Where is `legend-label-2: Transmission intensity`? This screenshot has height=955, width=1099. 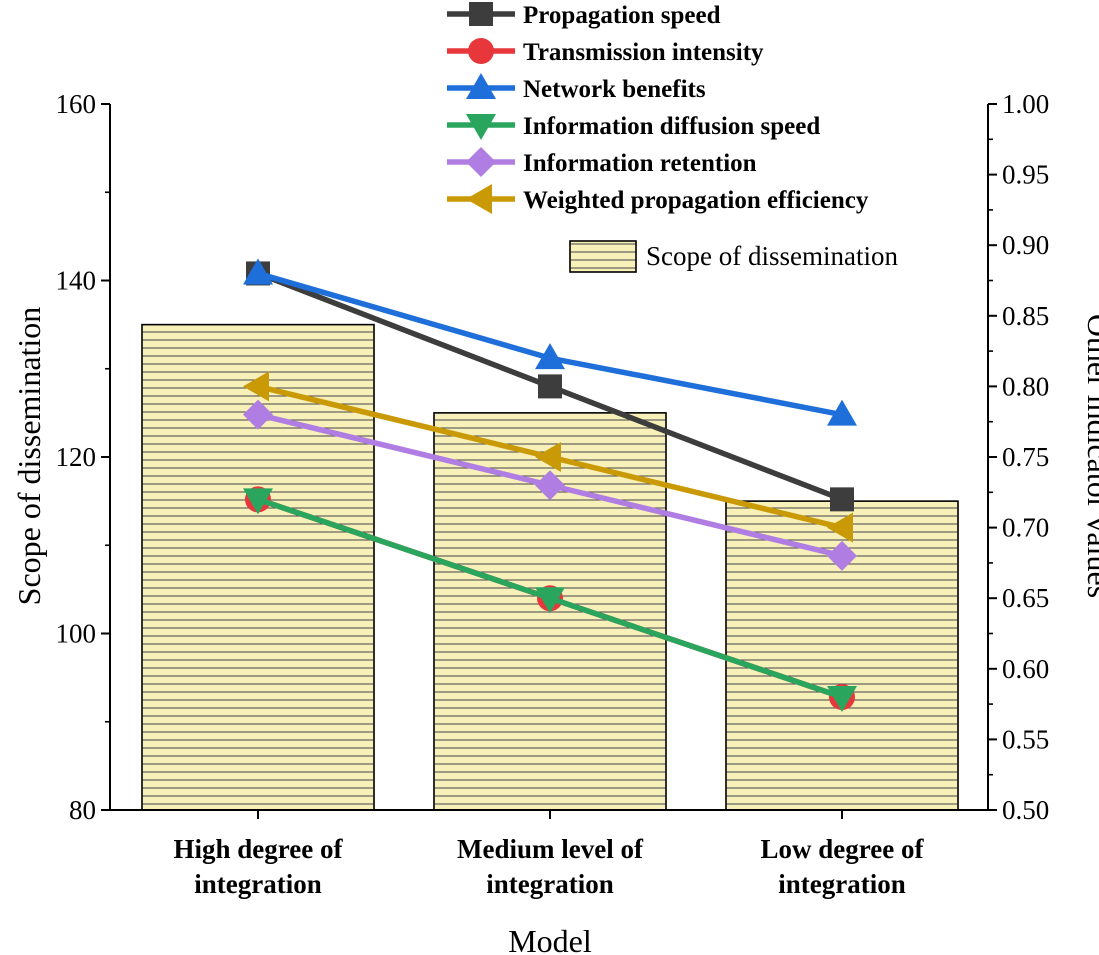
legend-label-2: Transmission intensity is located at coordinates (643, 52).